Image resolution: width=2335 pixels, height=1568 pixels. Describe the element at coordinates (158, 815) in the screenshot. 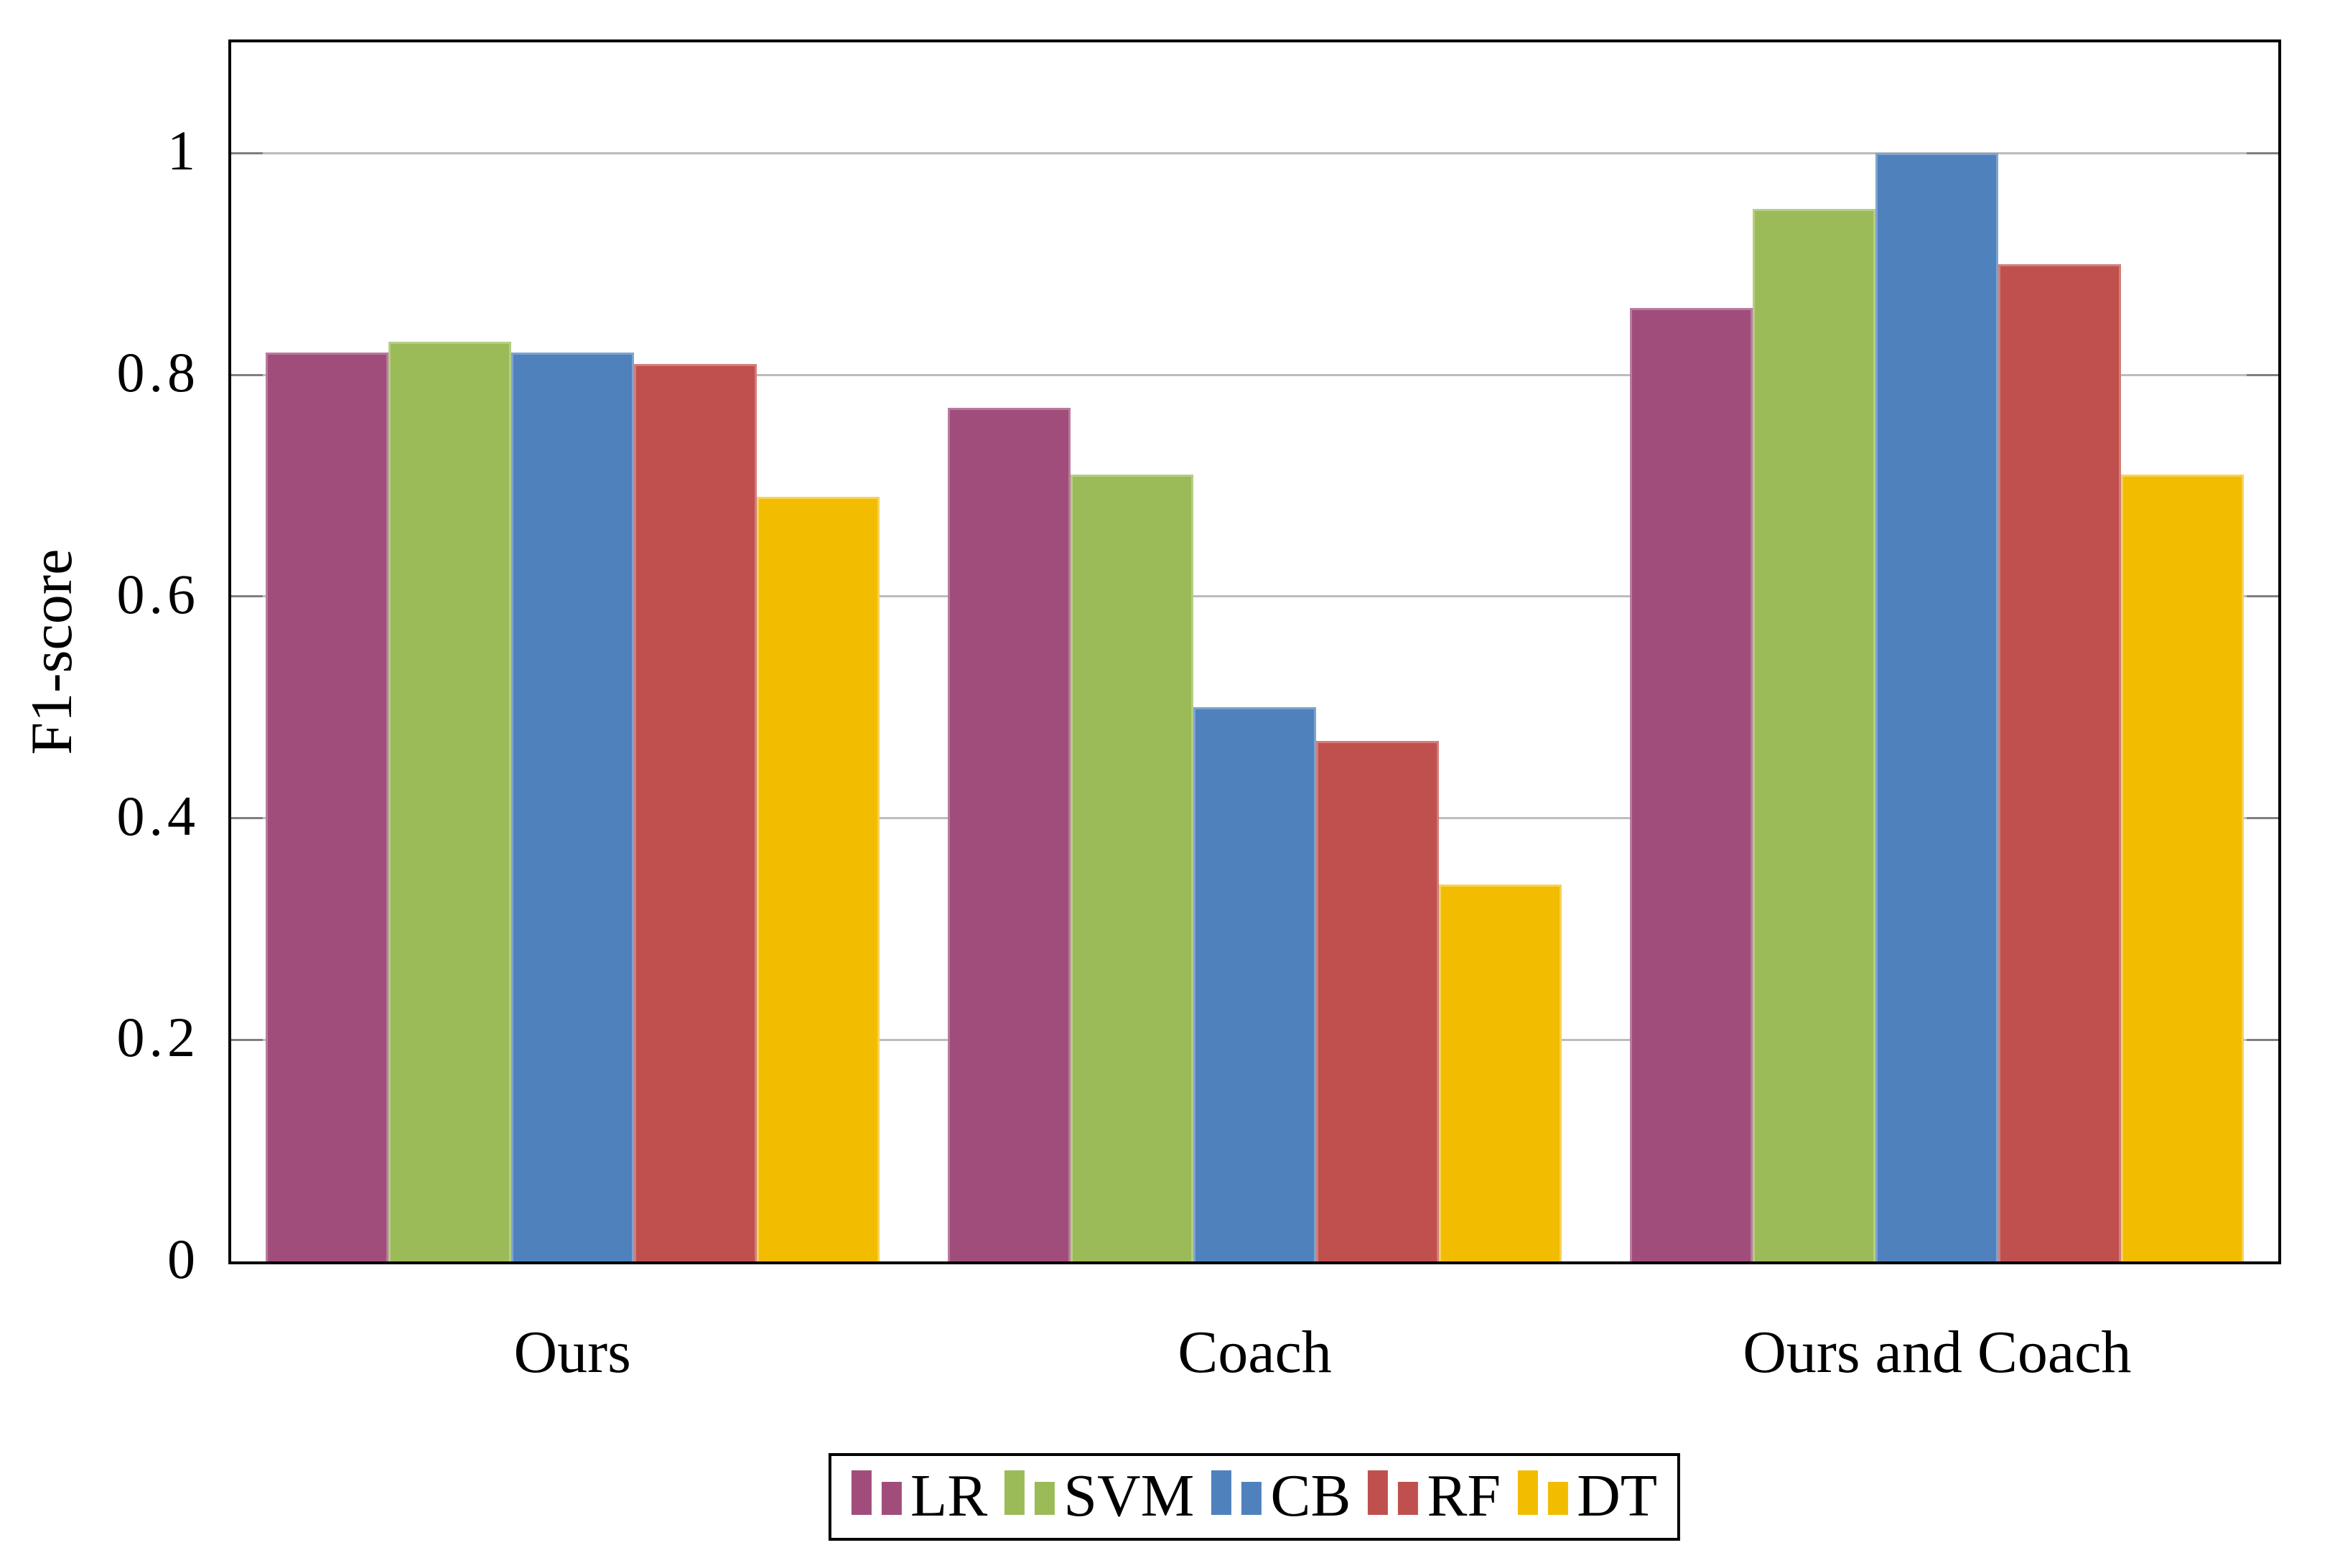

I see `y-tick-label-0.4: 0.4` at that location.